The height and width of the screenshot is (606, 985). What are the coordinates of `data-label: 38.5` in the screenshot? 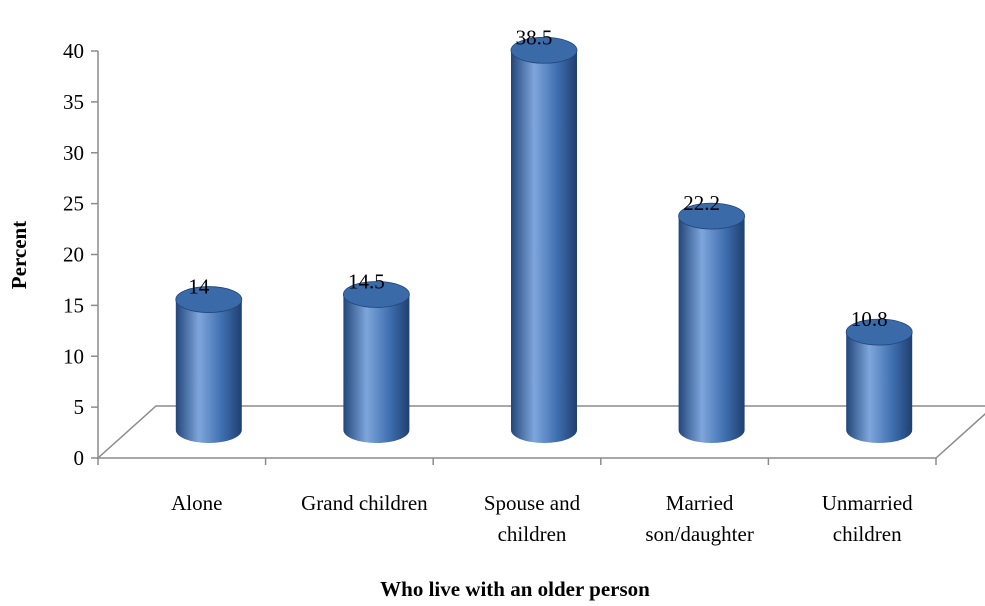 It's located at (534, 37).